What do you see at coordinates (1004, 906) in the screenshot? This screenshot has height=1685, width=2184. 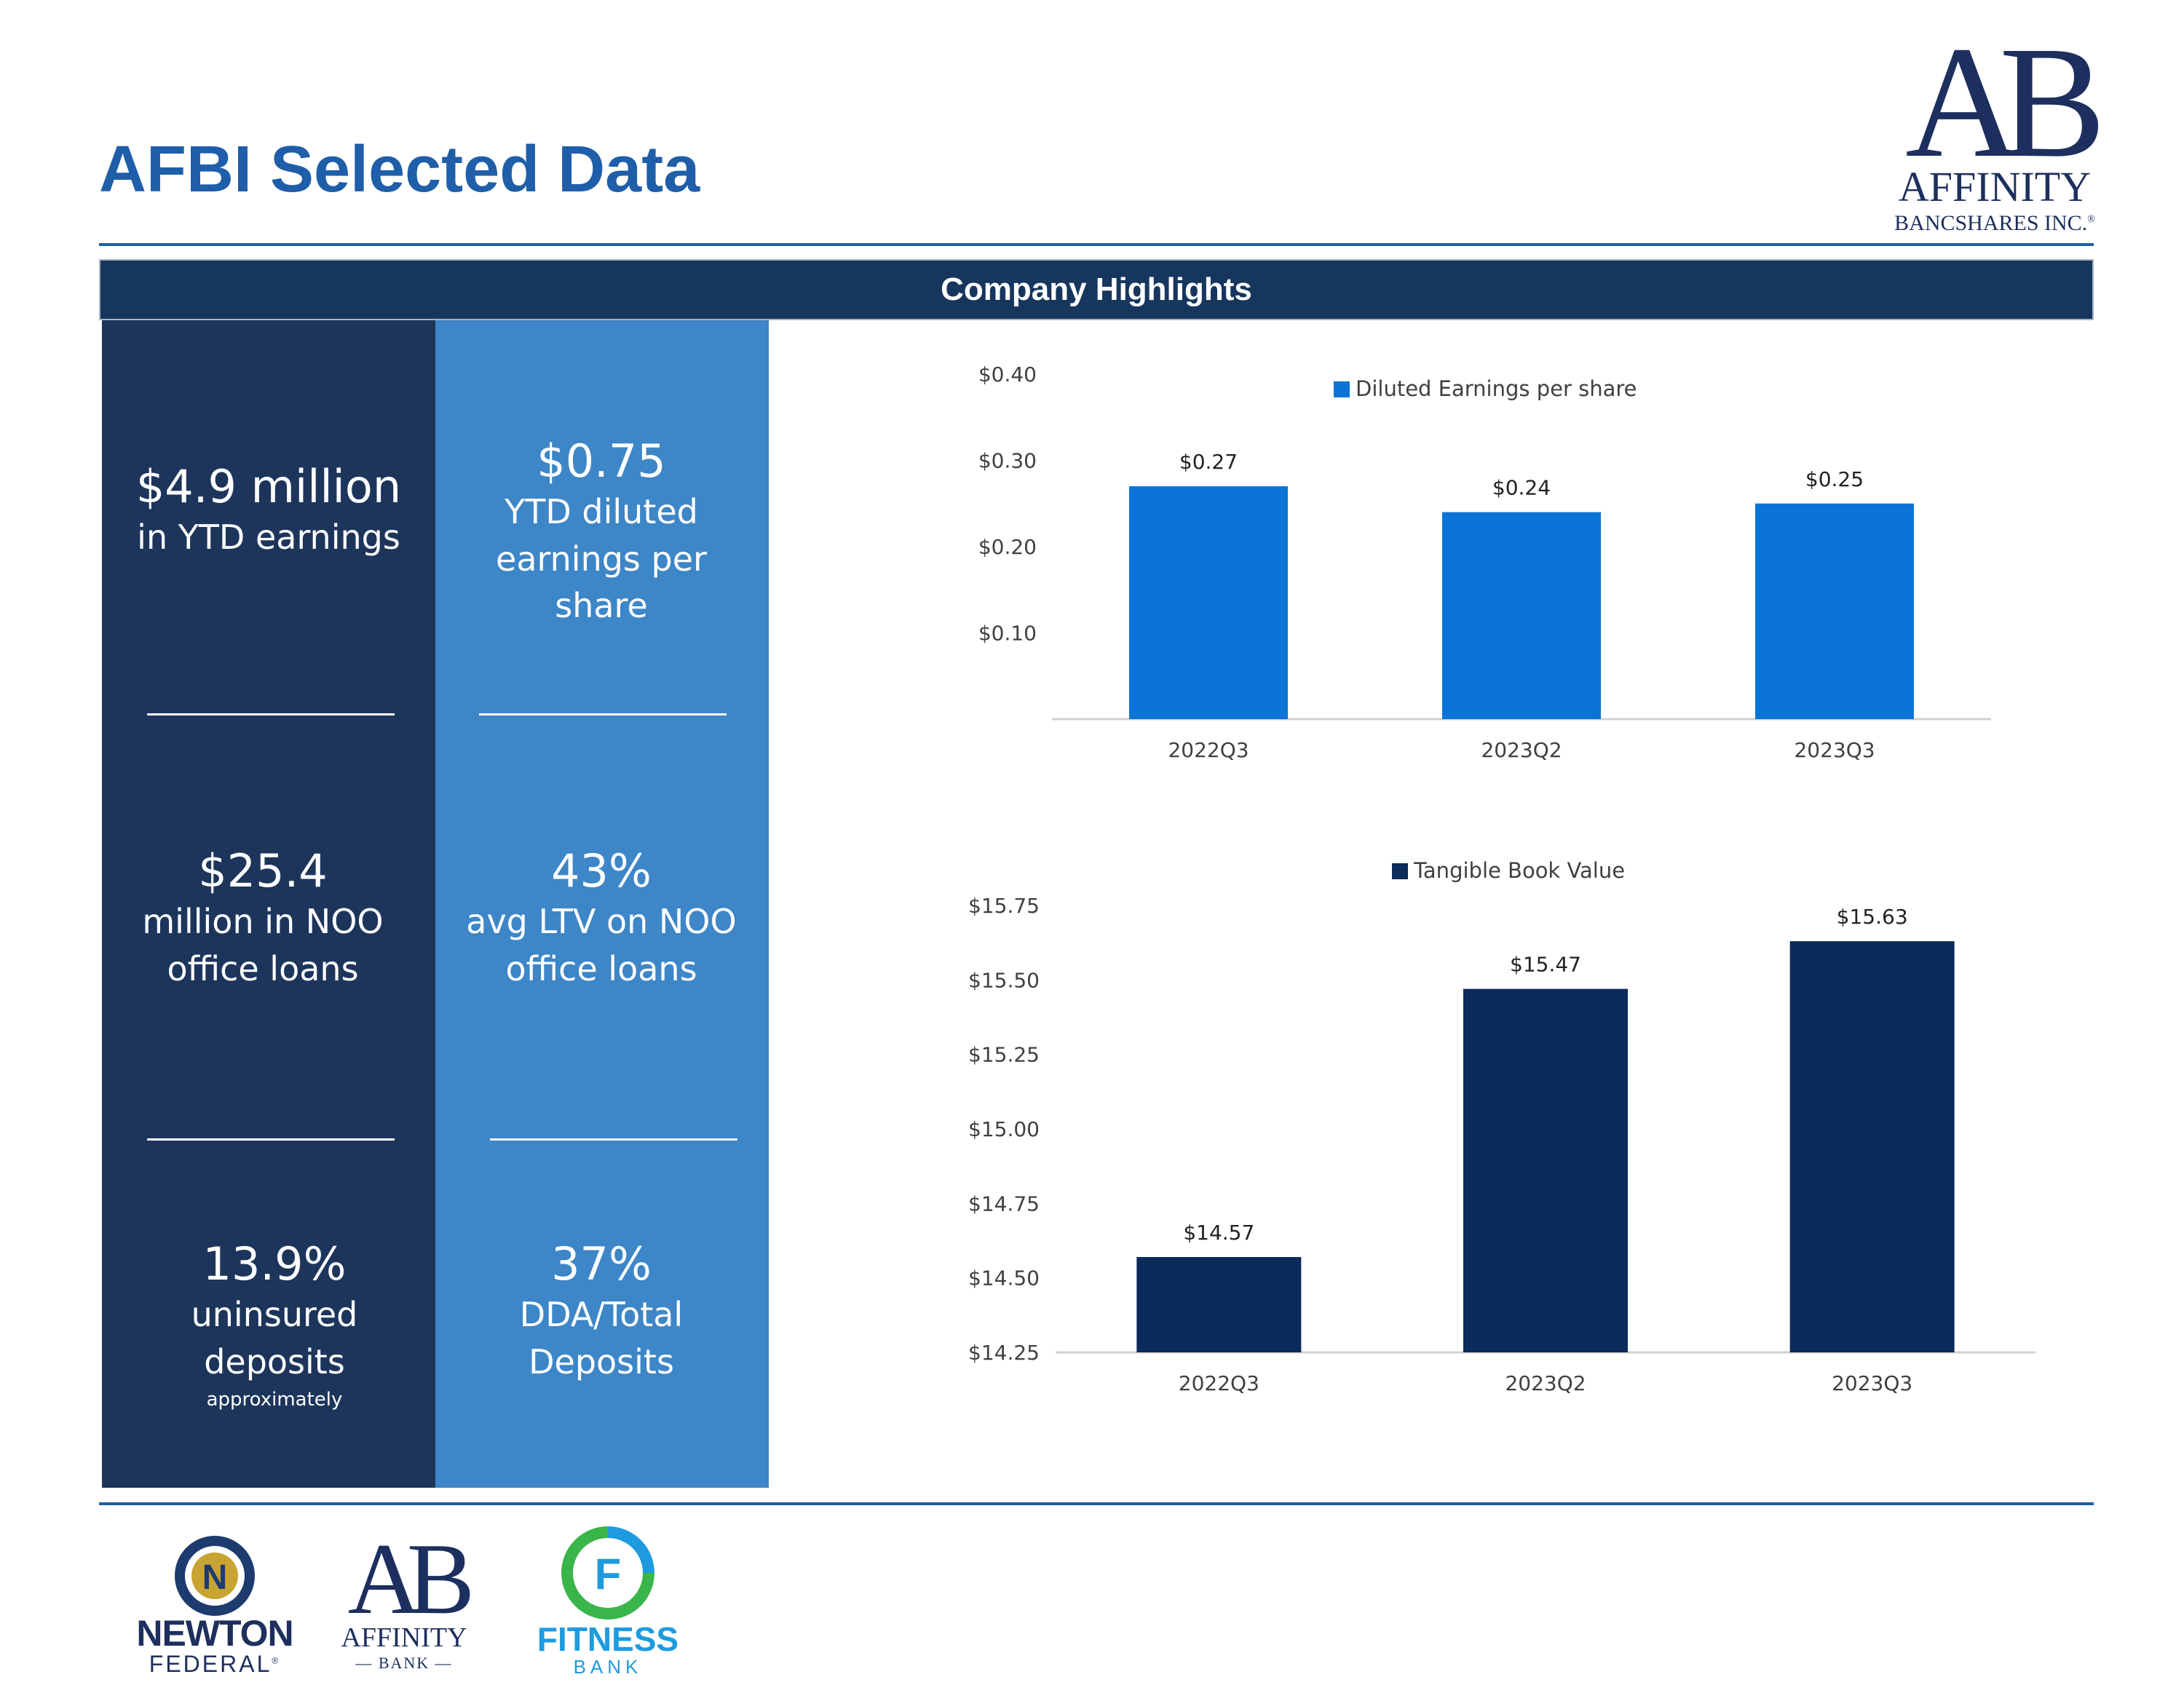 I see `y-tick-label: $15.75` at bounding box center [1004, 906].